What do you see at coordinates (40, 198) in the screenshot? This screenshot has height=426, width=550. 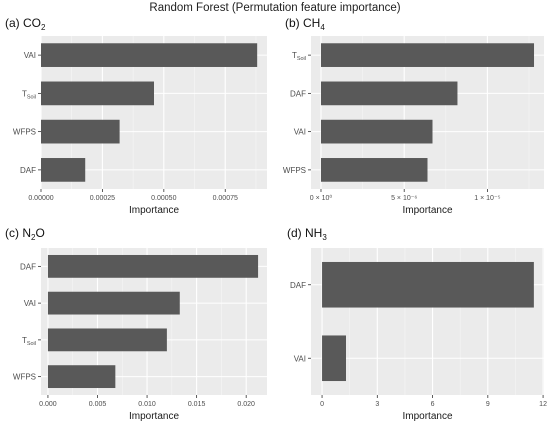 I see `x-tick-label: 0.00000` at bounding box center [40, 198].